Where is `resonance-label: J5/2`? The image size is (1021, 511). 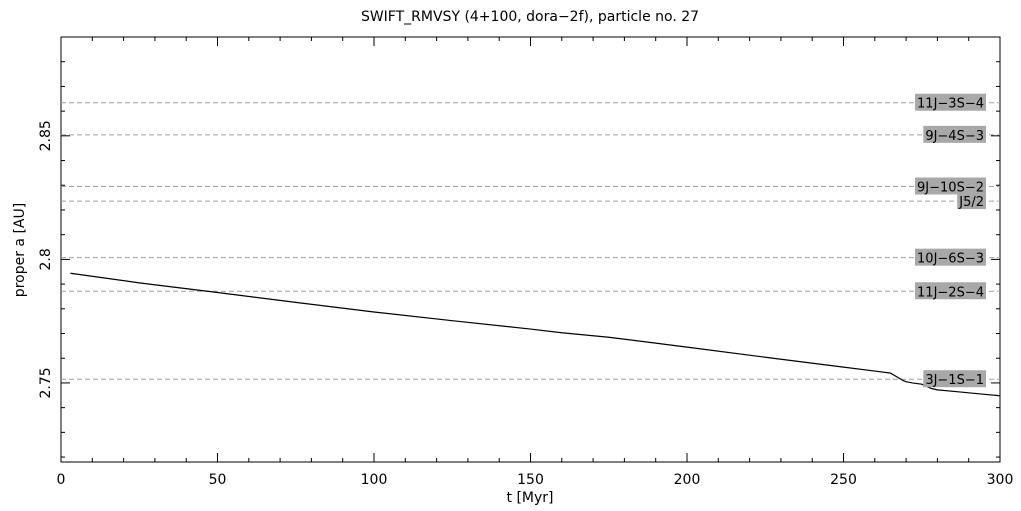
resonance-label: J5/2 is located at coordinates (971, 201).